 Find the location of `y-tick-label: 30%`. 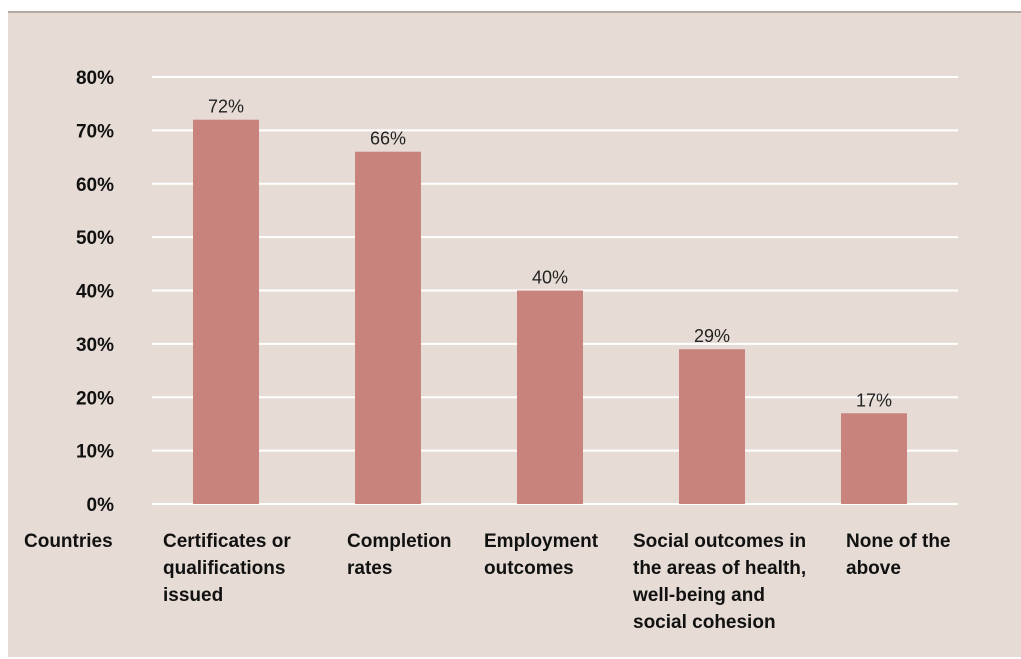

y-tick-label: 30% is located at coordinates (95, 345).